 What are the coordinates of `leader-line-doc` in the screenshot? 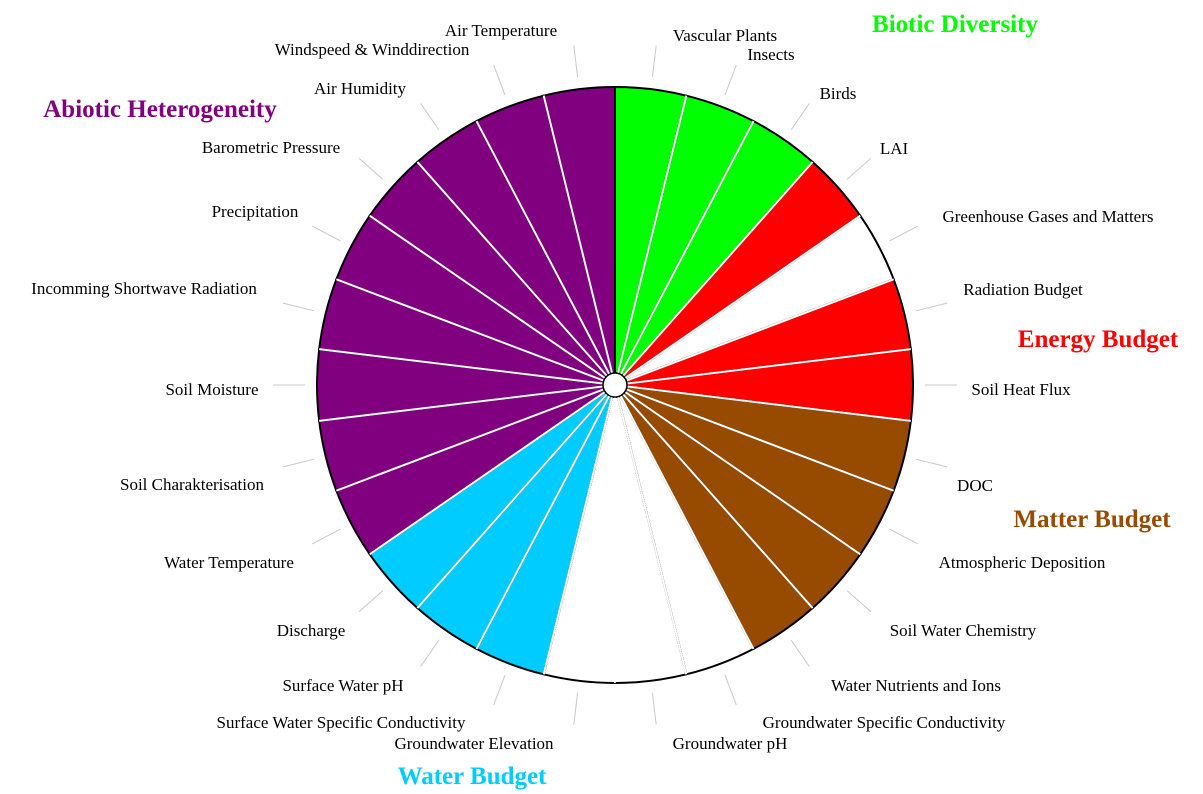 It's located at (931, 463).